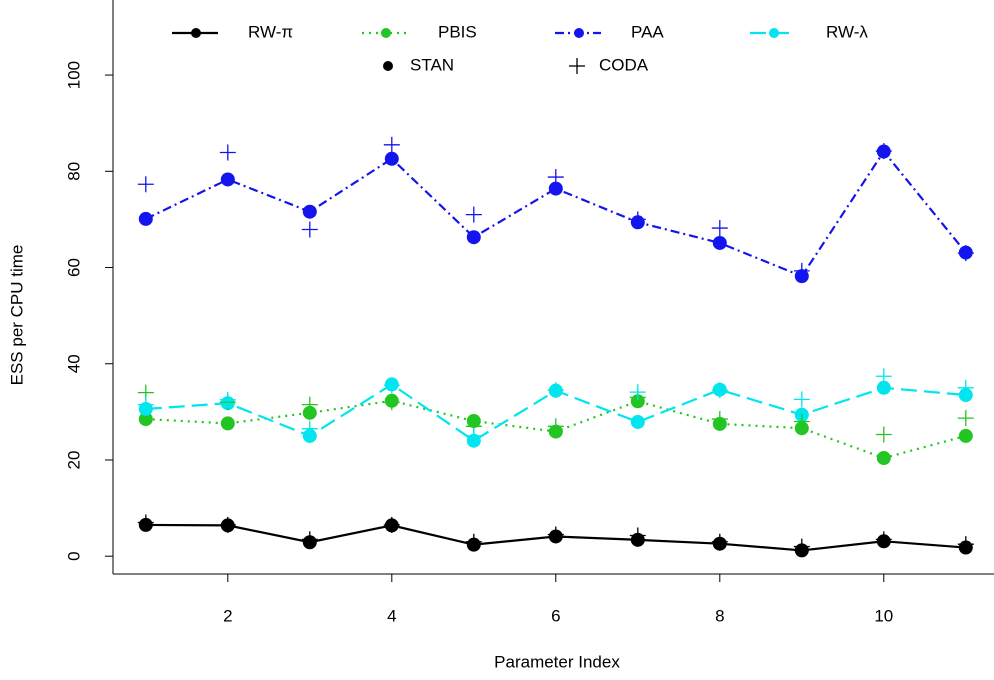  What do you see at coordinates (883, 615) in the screenshot?
I see `x-tick-label: 10` at bounding box center [883, 615].